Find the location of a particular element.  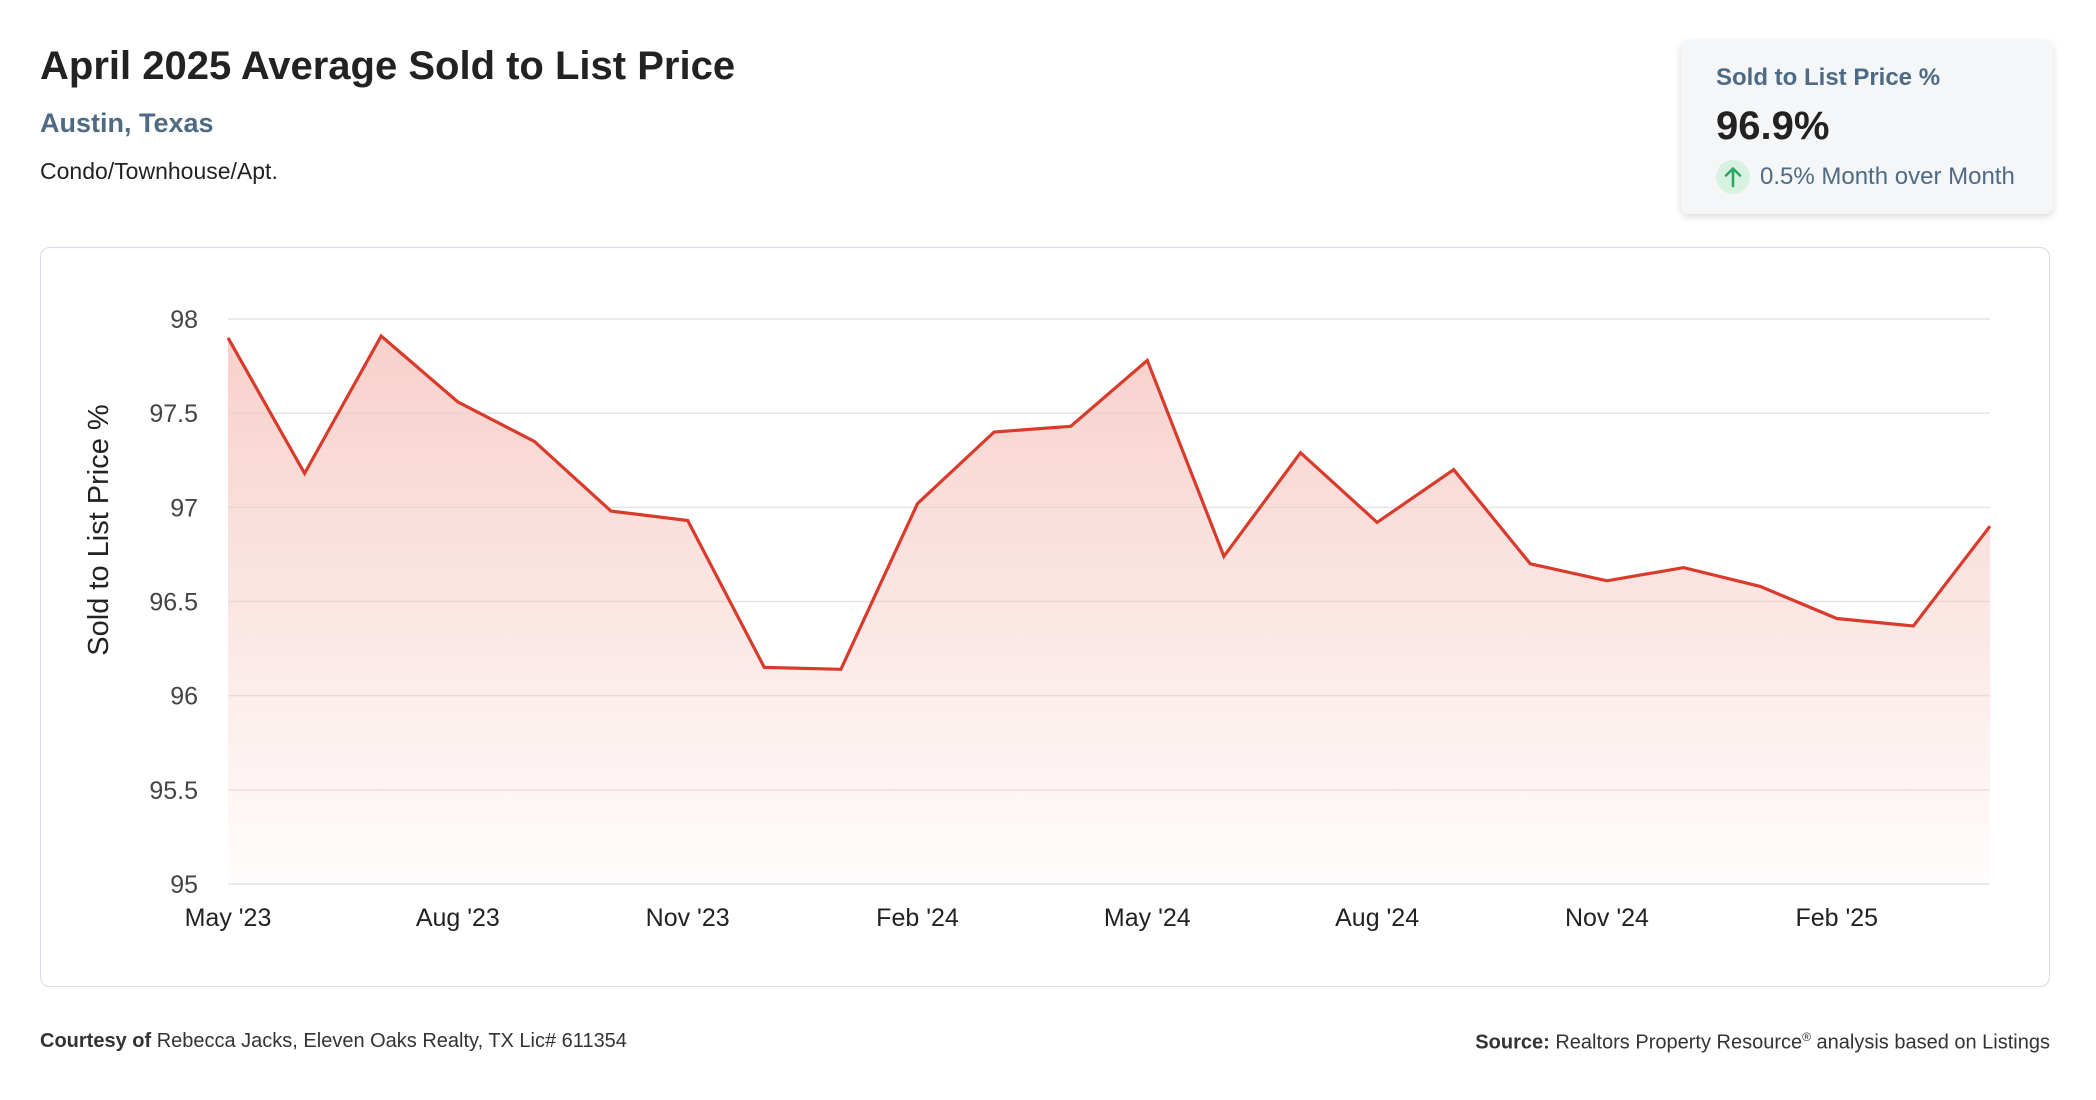

registered-mark: ® is located at coordinates (1806, 1037).